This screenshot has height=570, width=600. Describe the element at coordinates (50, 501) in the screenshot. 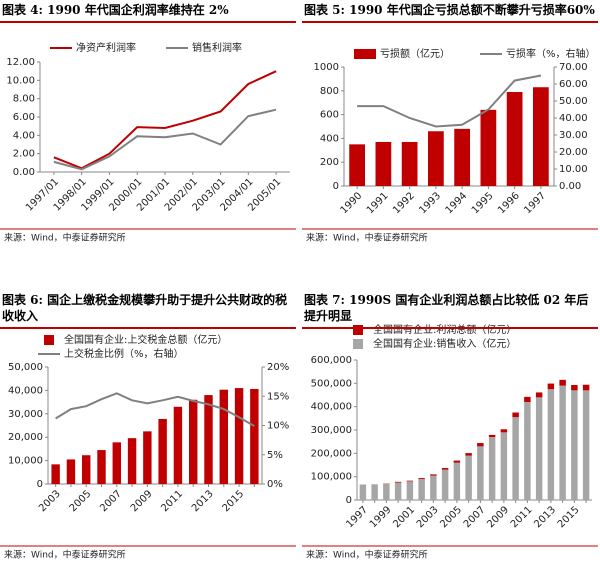

I see `x-tick-label: 2003` at that location.